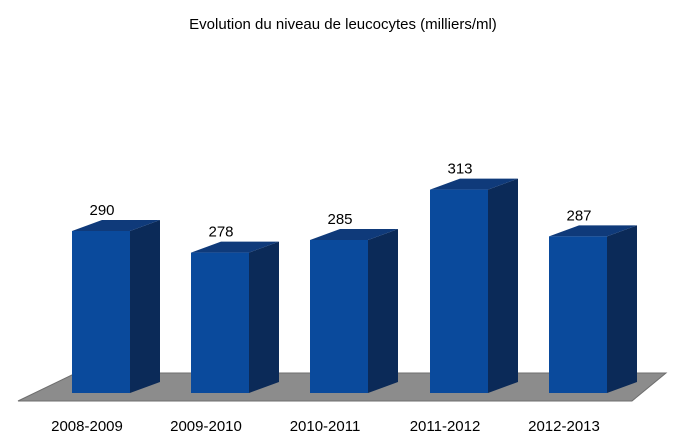  I want to click on value-label: 290, so click(101, 210).